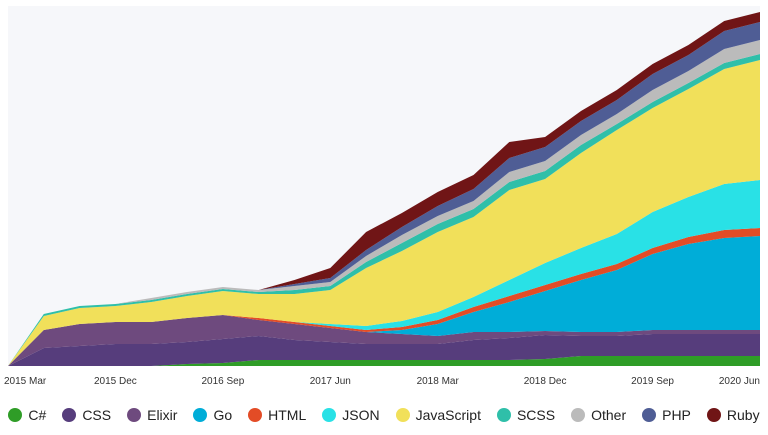 Image resolution: width=768 pixels, height=435 pixels. What do you see at coordinates (27, 415) in the screenshot?
I see `legend-item-c-: C#` at bounding box center [27, 415].